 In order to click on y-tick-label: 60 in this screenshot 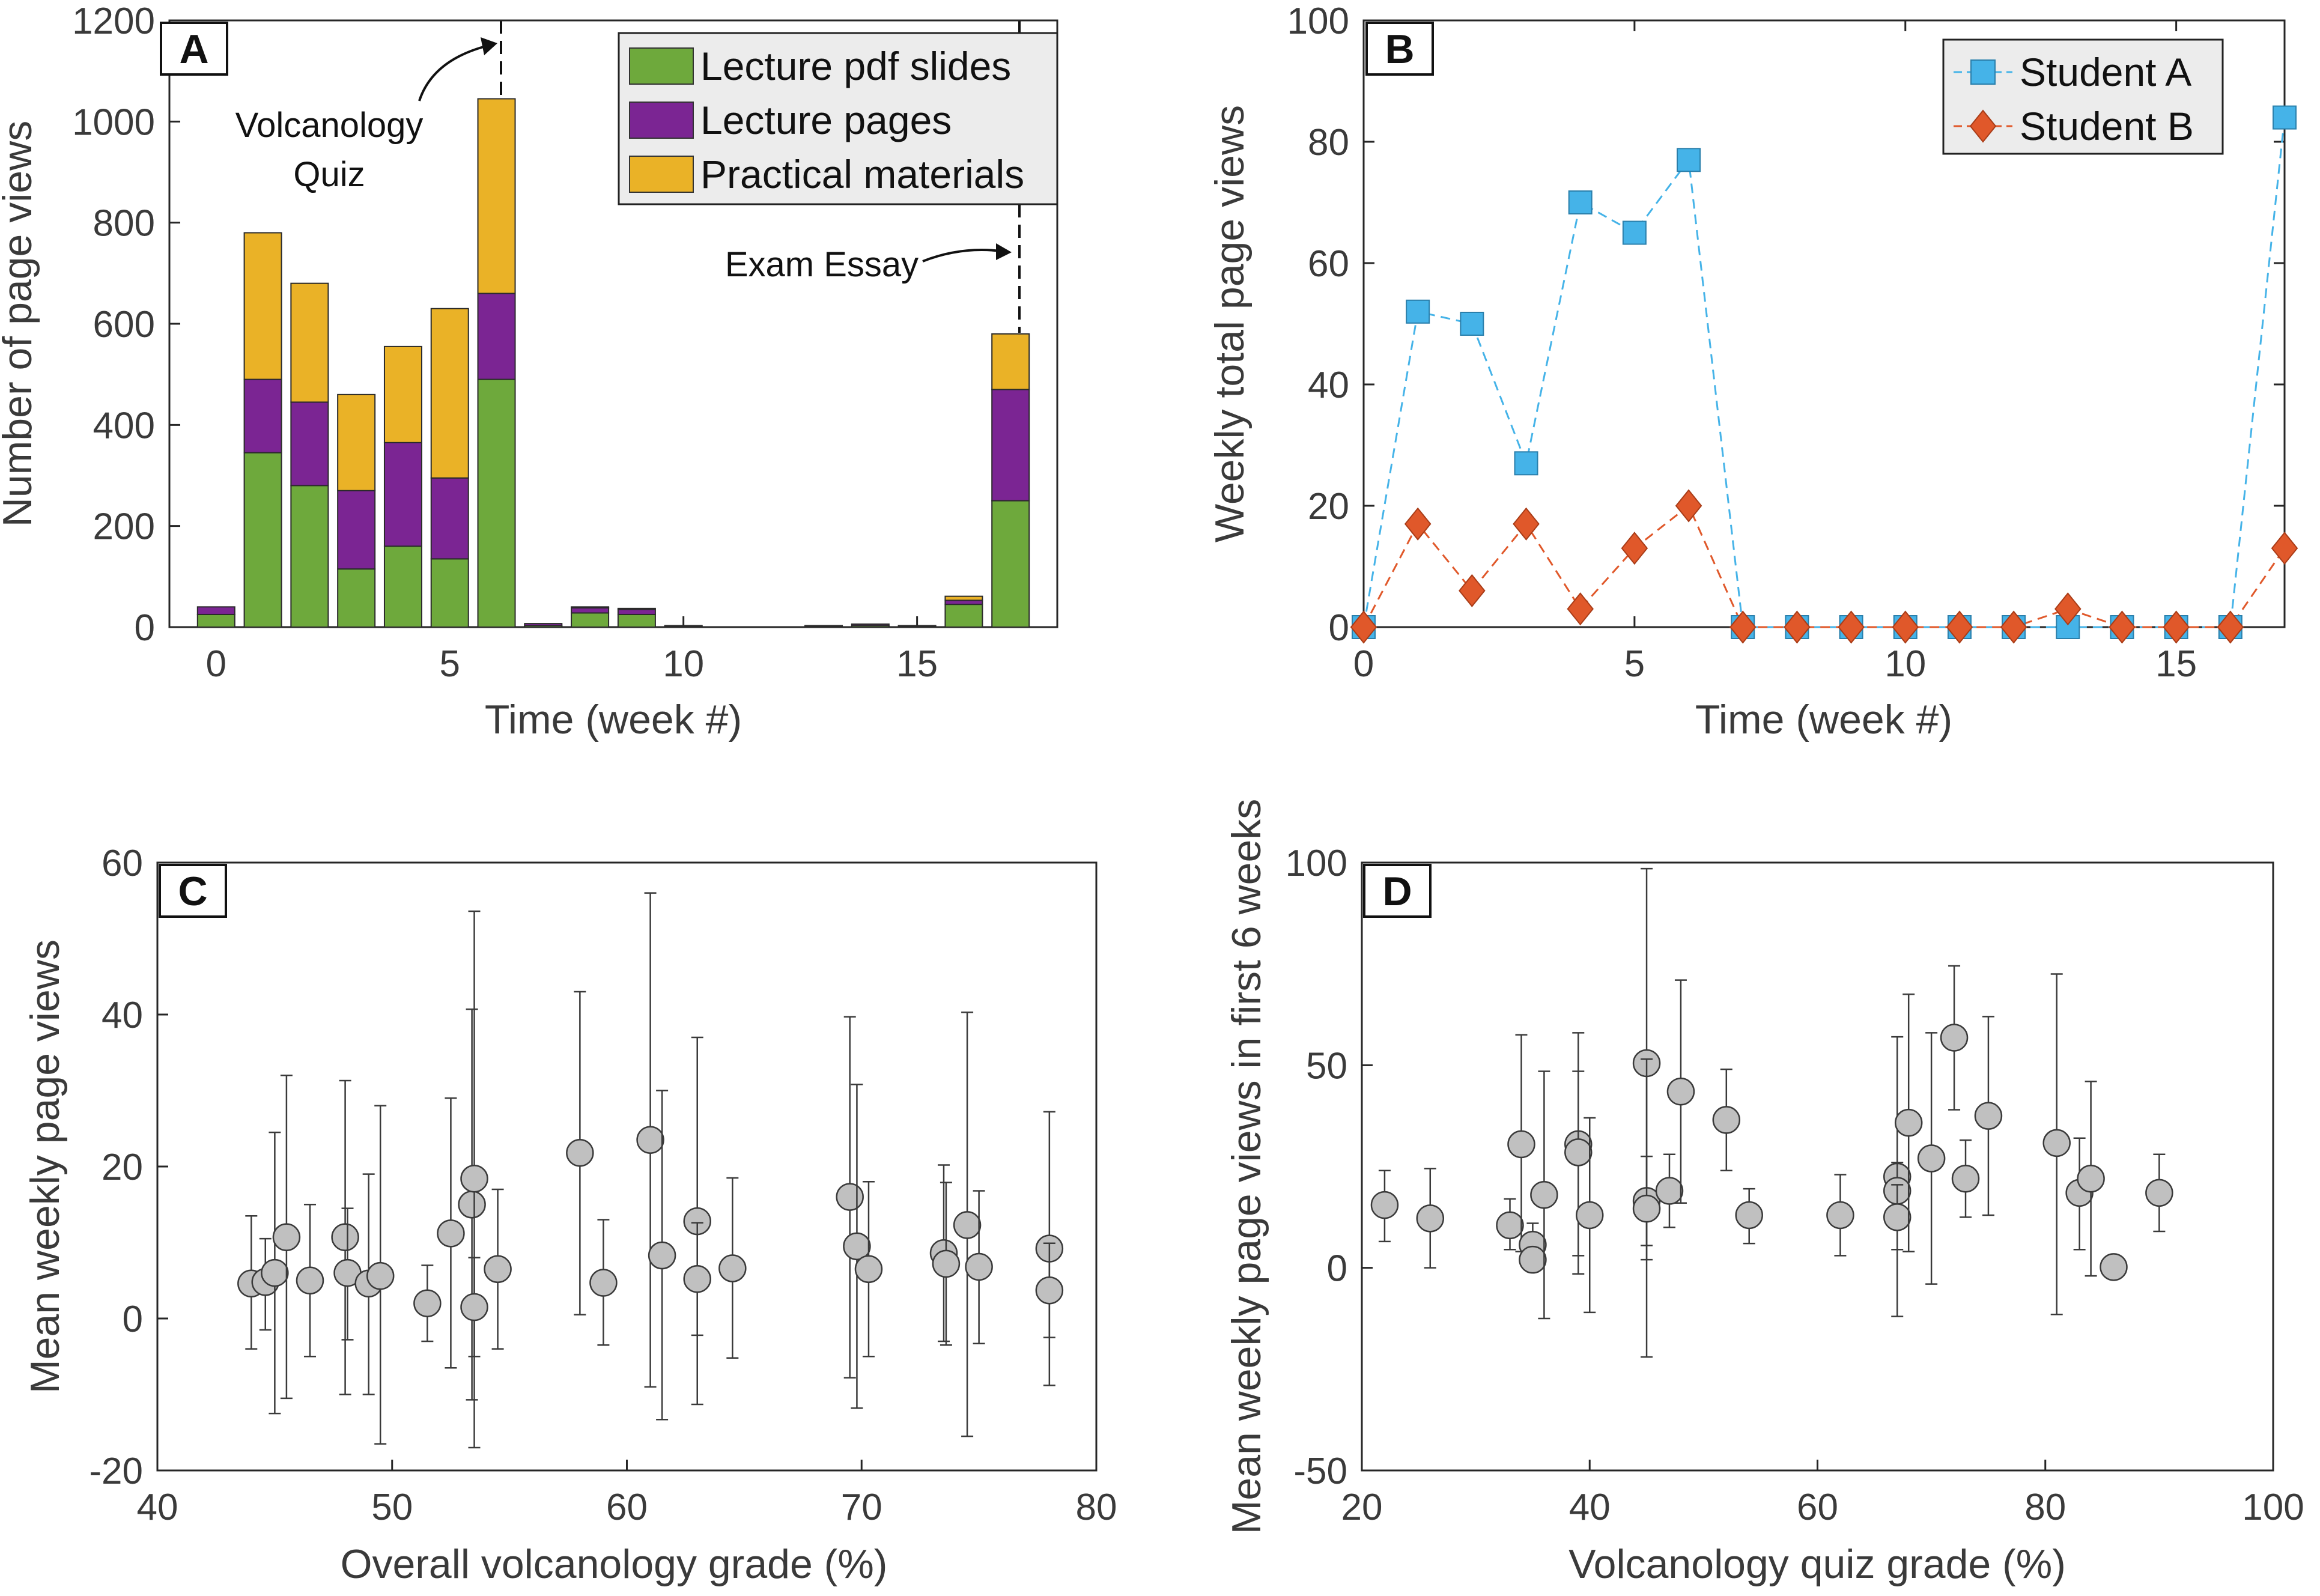, I will do `click(1328, 264)`.